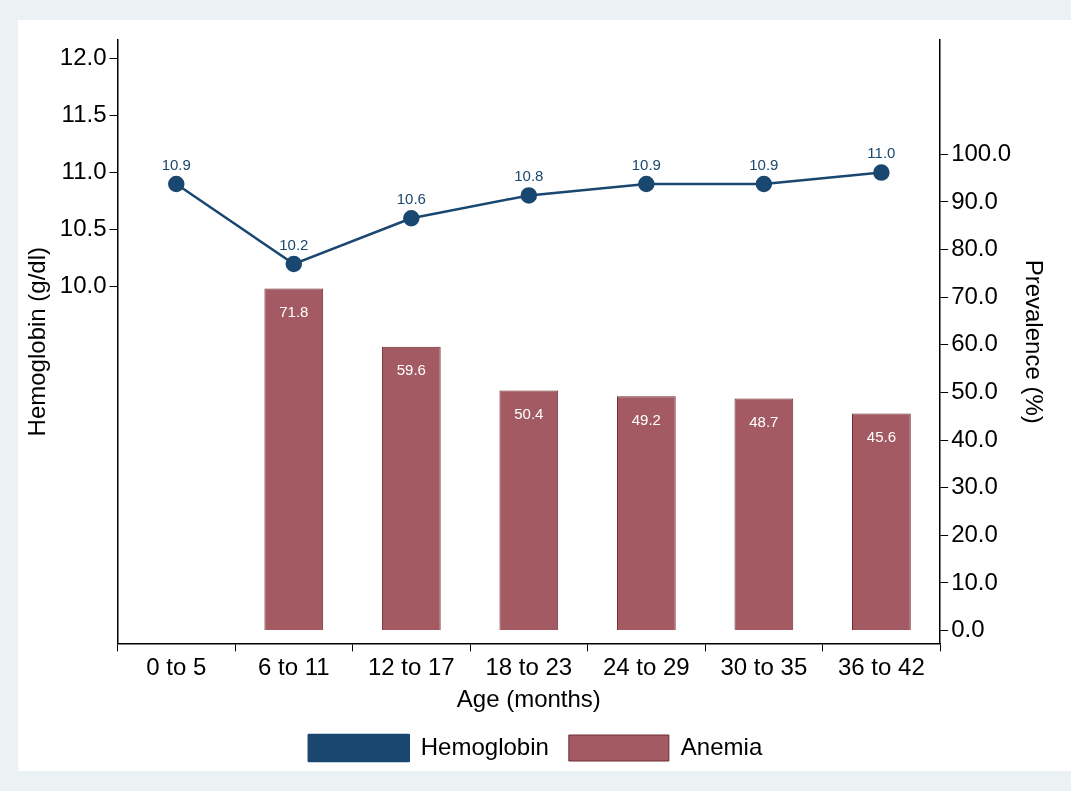  Describe the element at coordinates (764, 422) in the screenshot. I see `data-label: 48.7` at that location.